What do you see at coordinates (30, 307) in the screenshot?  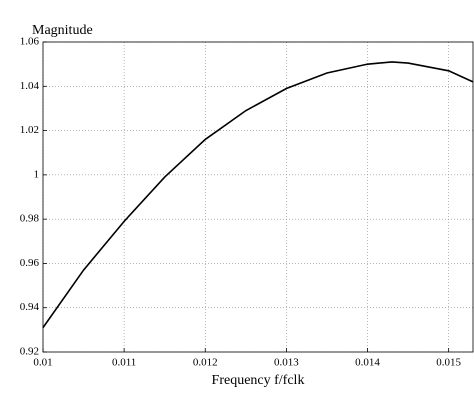 I see `y-tick-label: 0.94` at bounding box center [30, 307].